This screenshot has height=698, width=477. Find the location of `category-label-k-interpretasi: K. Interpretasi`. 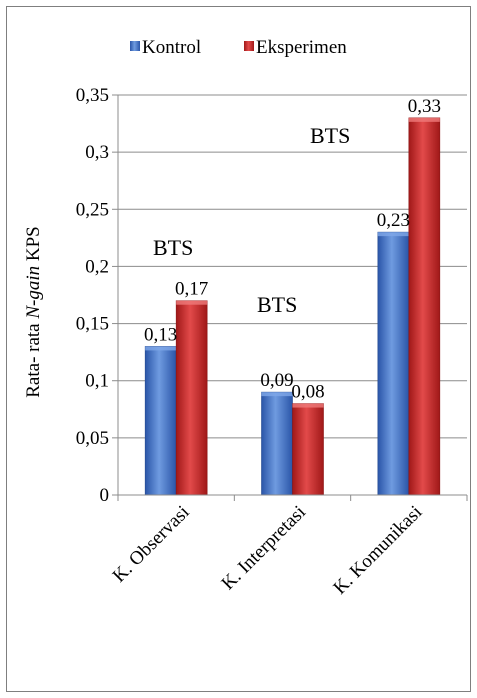

category-label-k-interpretasi: K. Interpretasi is located at coordinates (264, 548).